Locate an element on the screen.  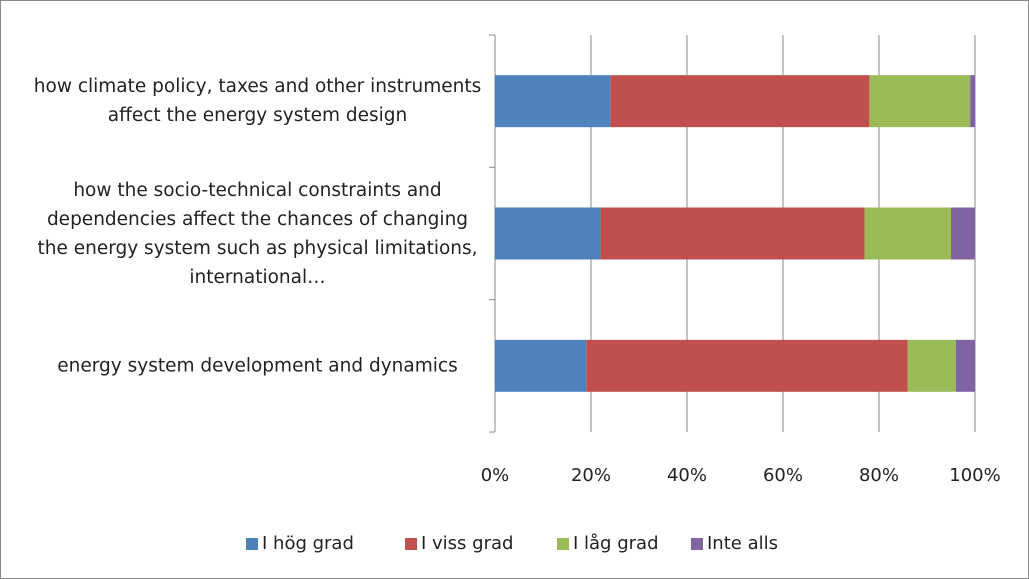
legend-label: I hög grad is located at coordinates (308, 543).